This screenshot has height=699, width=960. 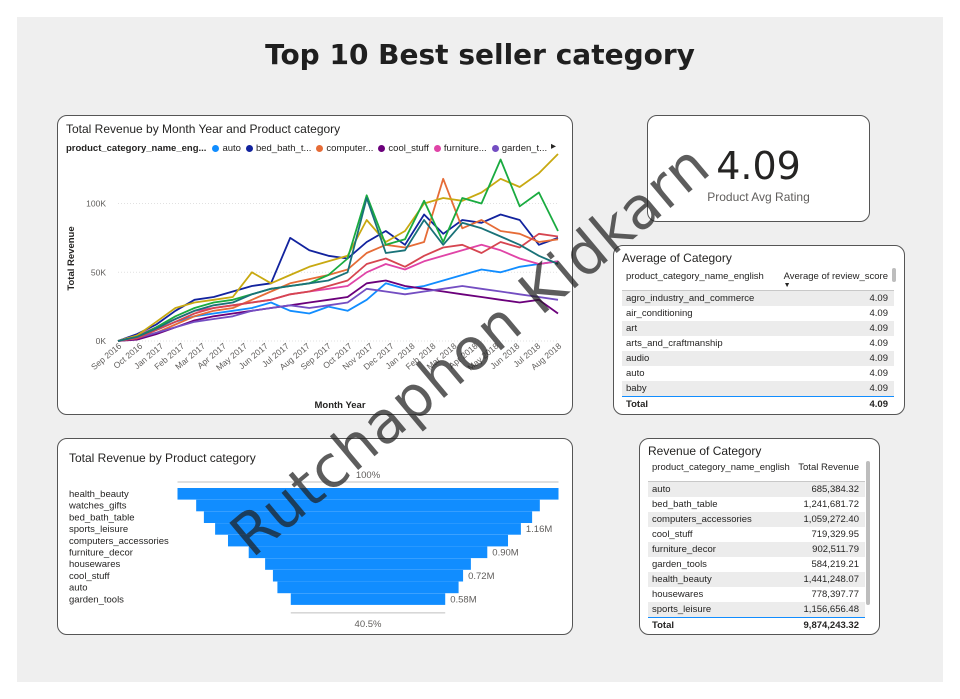 I want to click on table-row: computers_accessories 1,059,272.40, so click(x=756, y=519).